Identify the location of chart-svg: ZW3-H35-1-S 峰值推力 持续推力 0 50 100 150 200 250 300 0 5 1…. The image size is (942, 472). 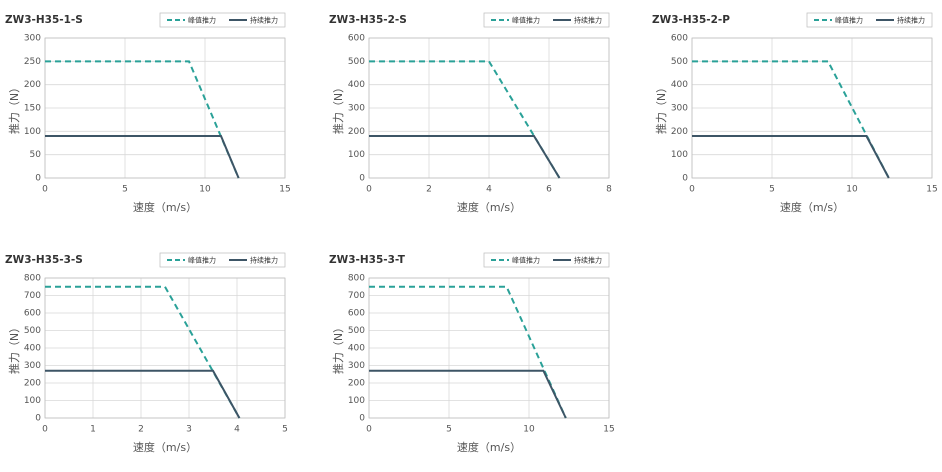
(148, 113).